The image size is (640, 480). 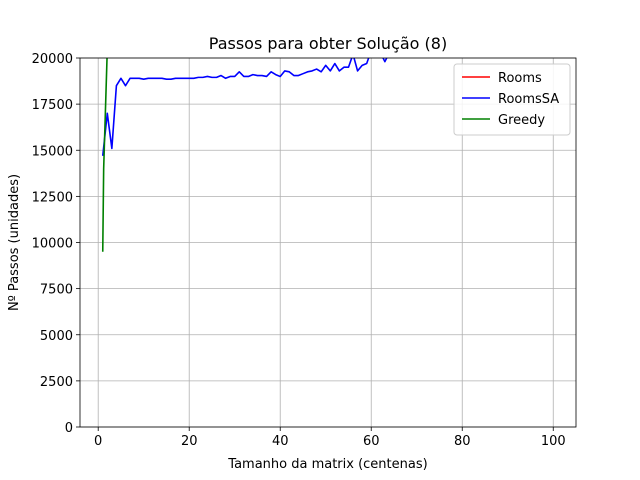 I want to click on y-tick-label: 15000, so click(x=52, y=151).